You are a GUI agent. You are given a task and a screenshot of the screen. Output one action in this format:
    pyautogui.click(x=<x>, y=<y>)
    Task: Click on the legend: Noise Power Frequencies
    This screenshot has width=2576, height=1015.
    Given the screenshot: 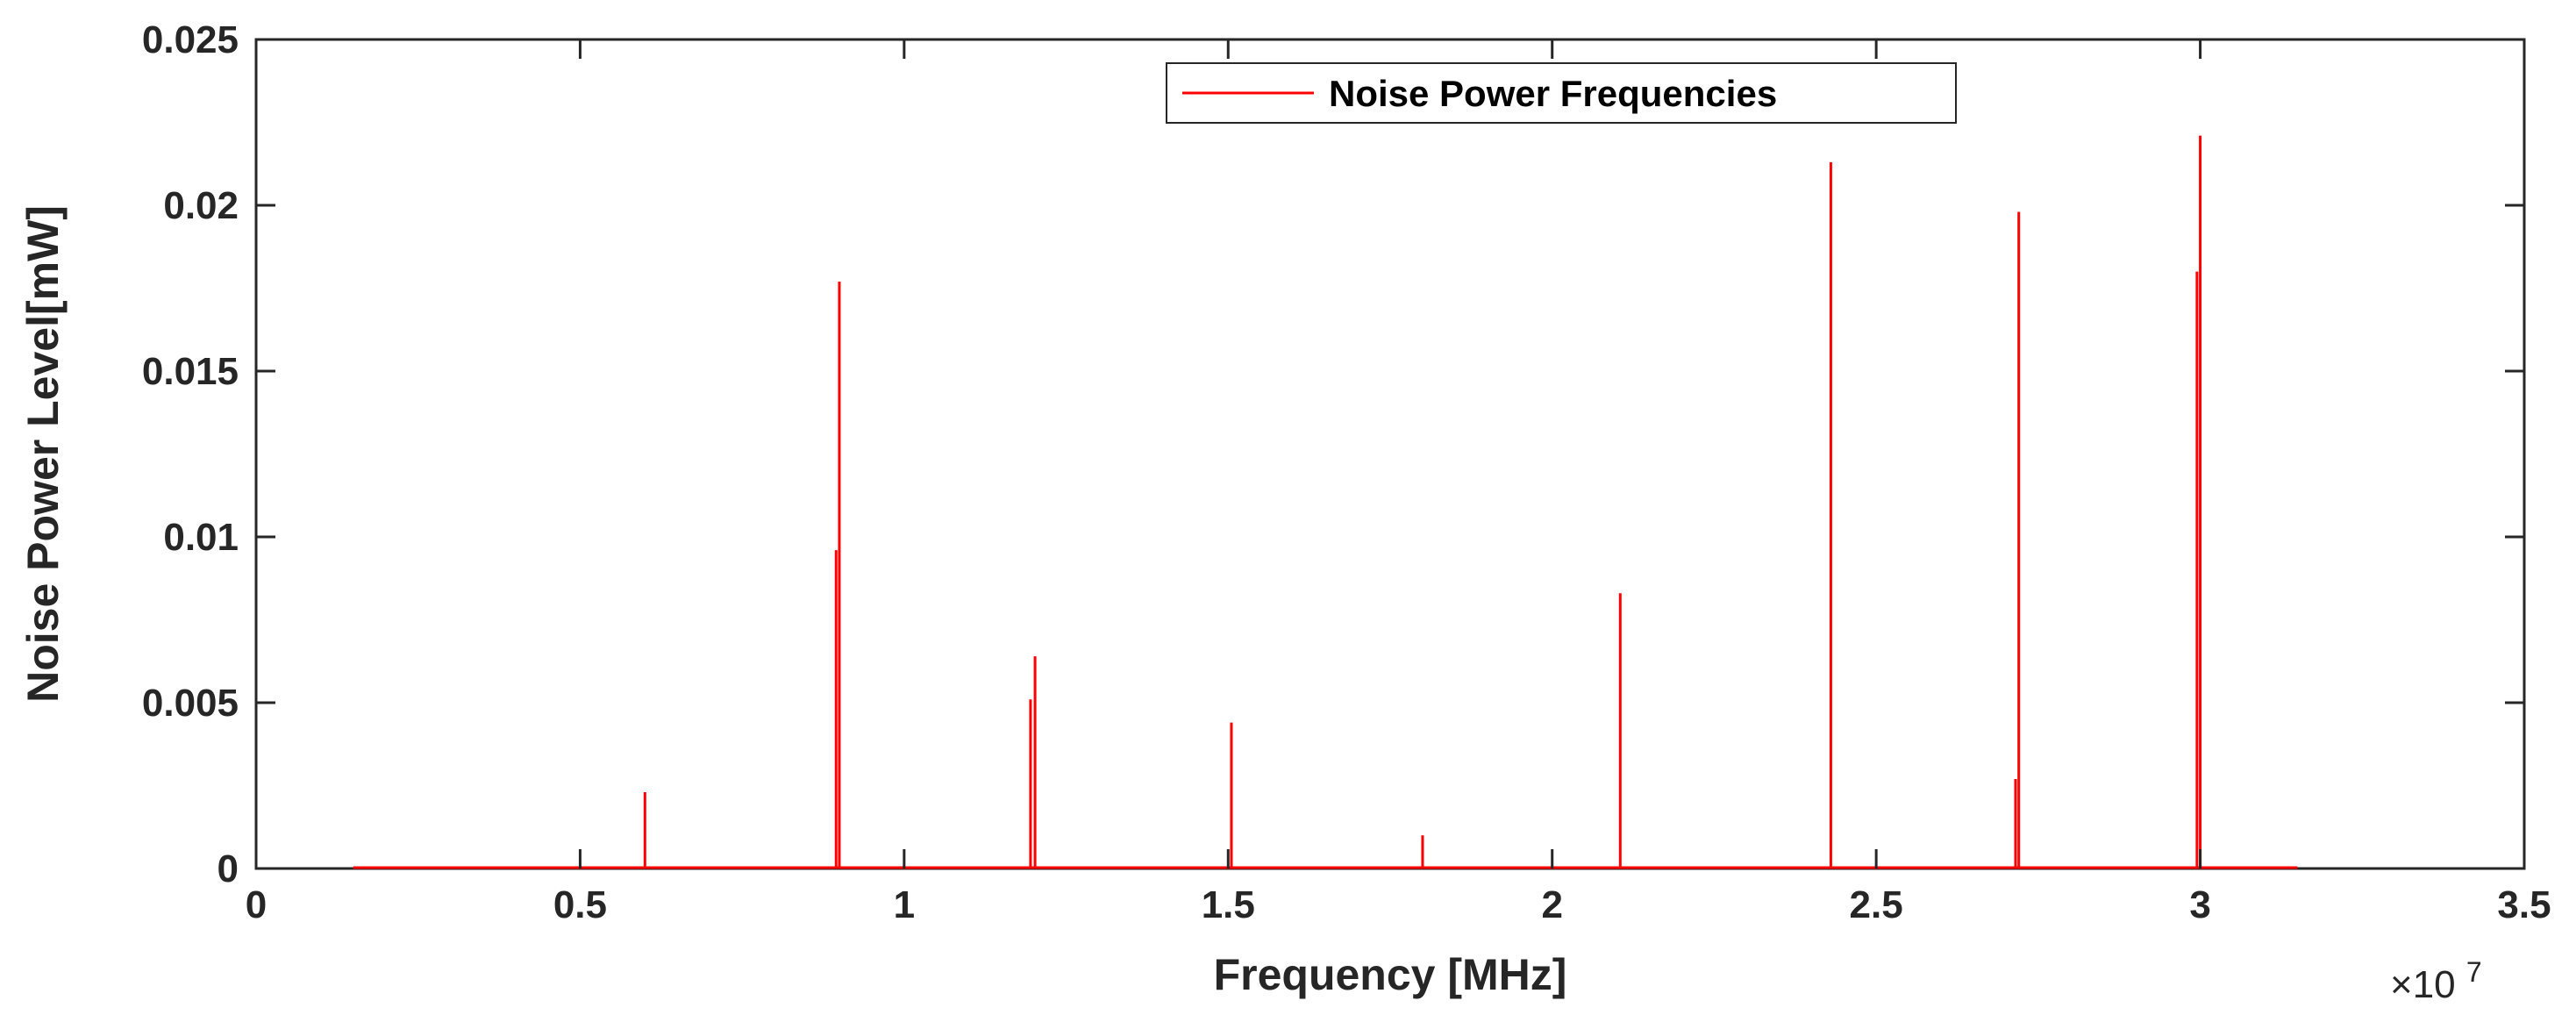 What is the action you would take?
    pyautogui.click(x=1562, y=93)
    